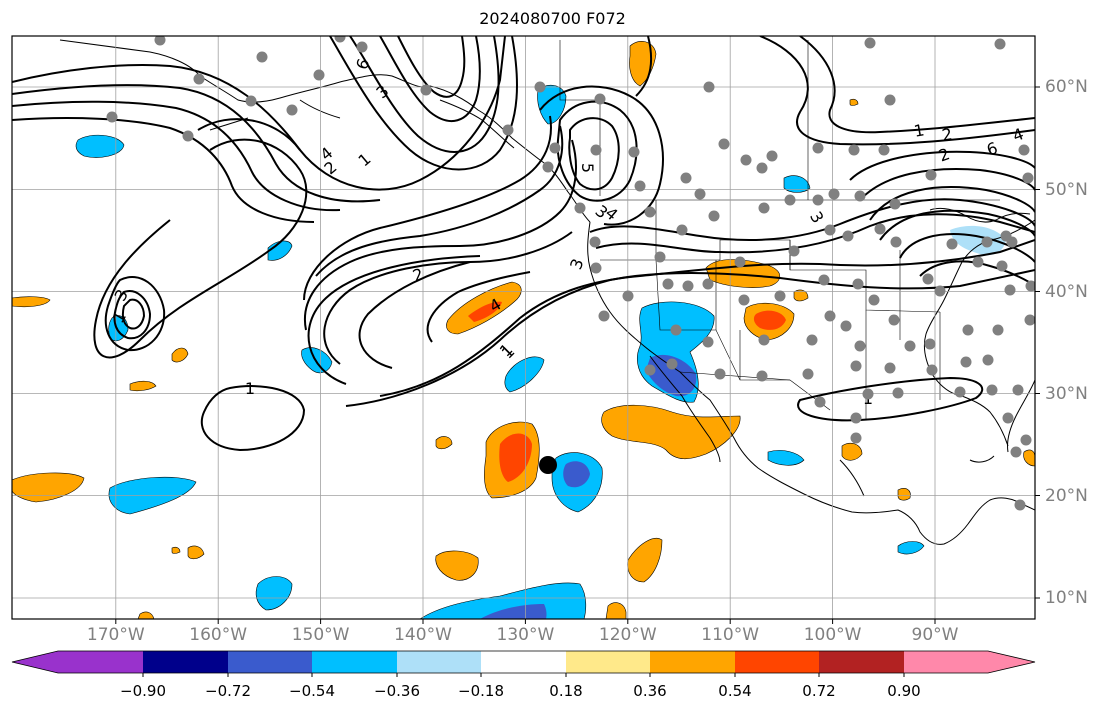 The image size is (1105, 712). Describe the element at coordinates (1066, 598) in the screenshot. I see `lat-label: 10°N` at that location.